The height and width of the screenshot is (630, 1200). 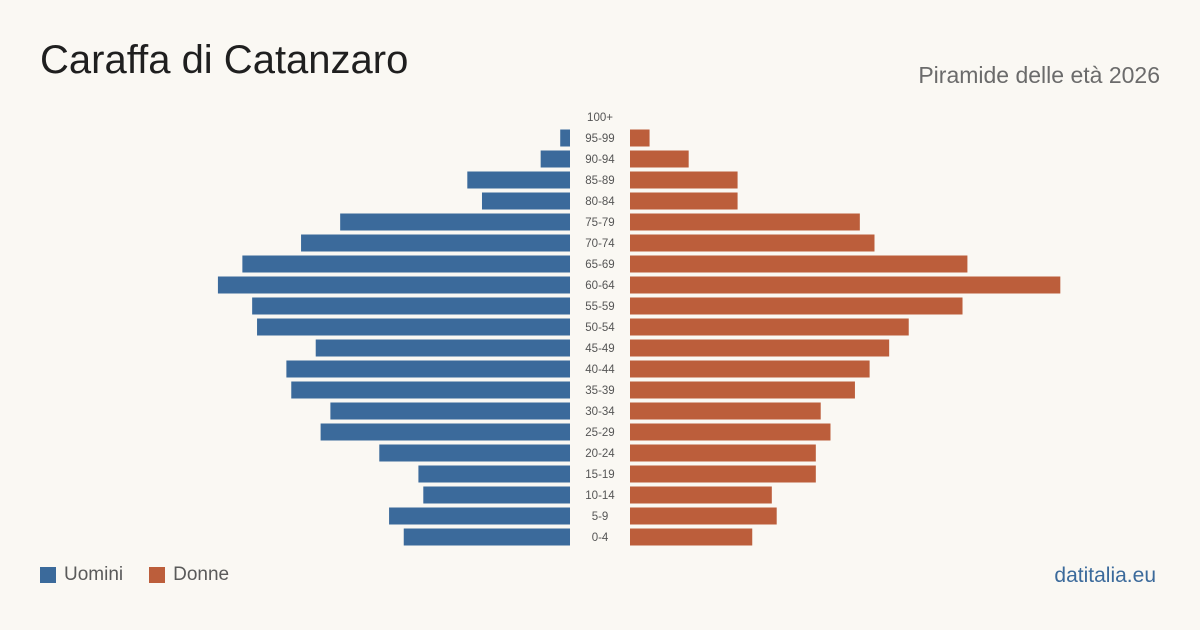 I want to click on legend-item-women: Donne, so click(x=189, y=575).